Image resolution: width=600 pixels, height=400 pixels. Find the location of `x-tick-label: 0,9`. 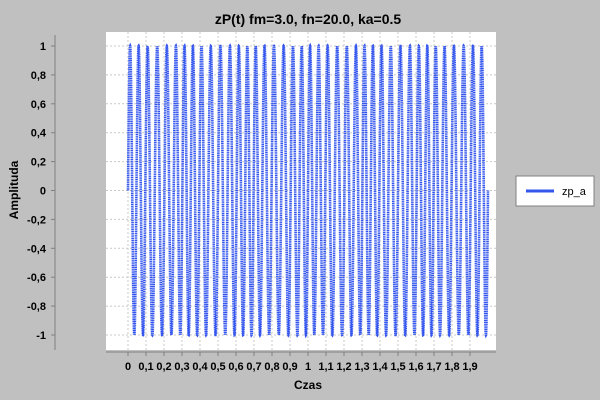

x-tick-label: 0,9 is located at coordinates (289, 367).